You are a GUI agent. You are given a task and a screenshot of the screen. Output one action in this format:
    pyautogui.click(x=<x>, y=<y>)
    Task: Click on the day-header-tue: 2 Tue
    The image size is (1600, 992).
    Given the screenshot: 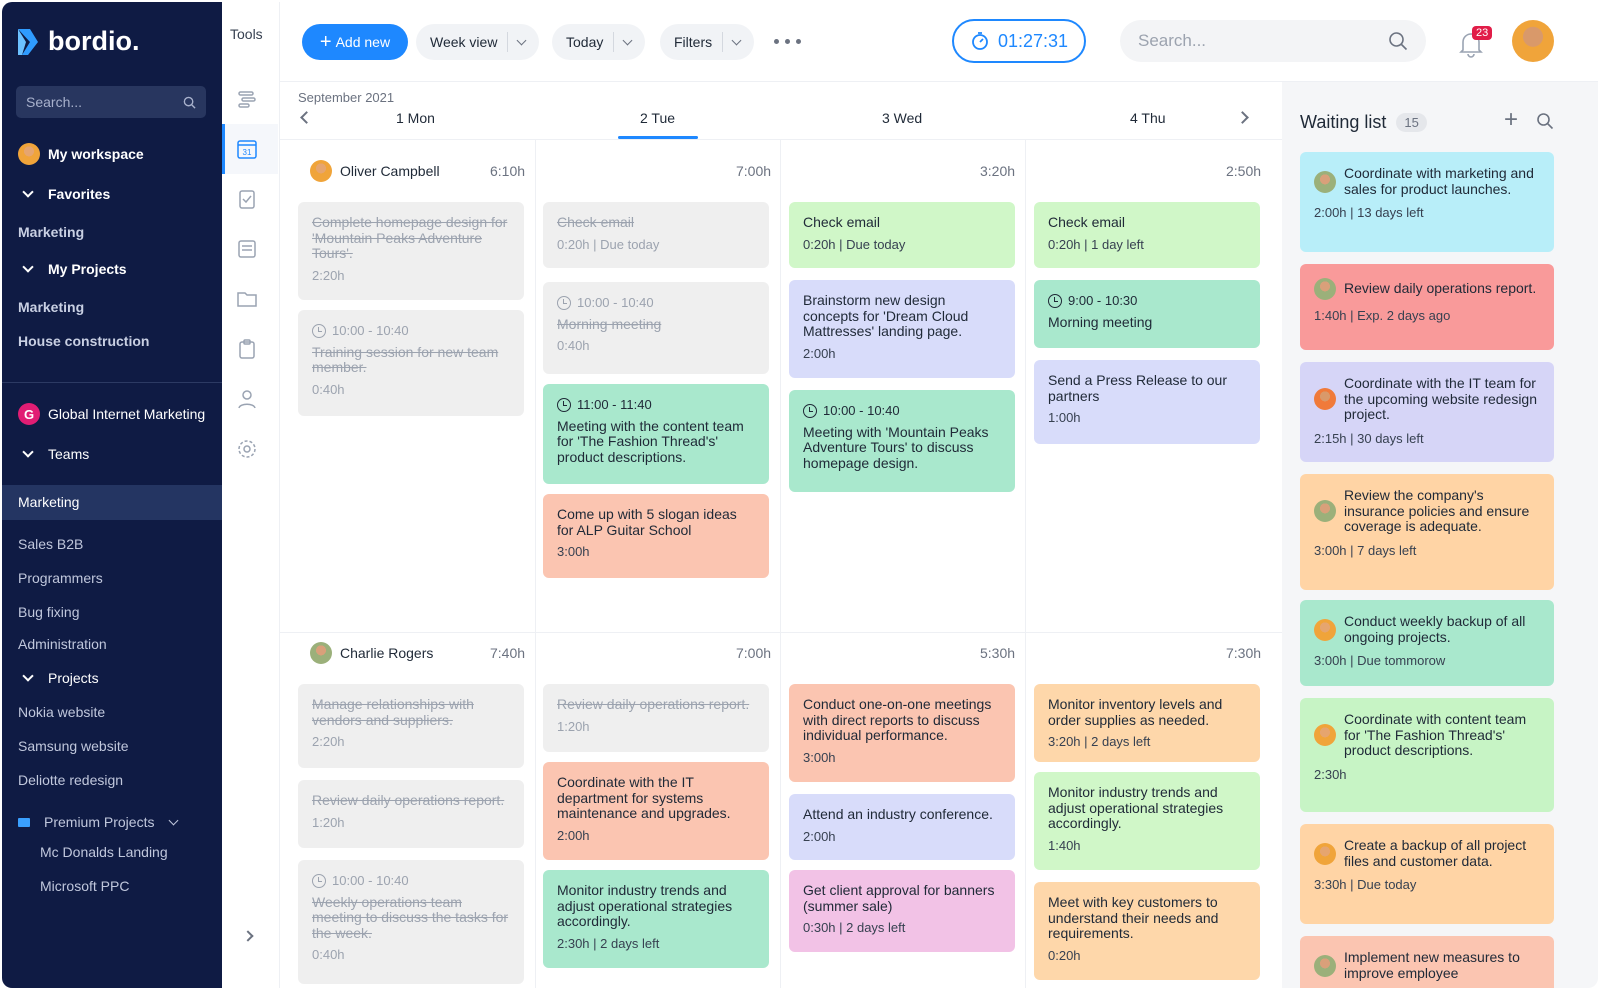 What is the action you would take?
    pyautogui.click(x=658, y=118)
    